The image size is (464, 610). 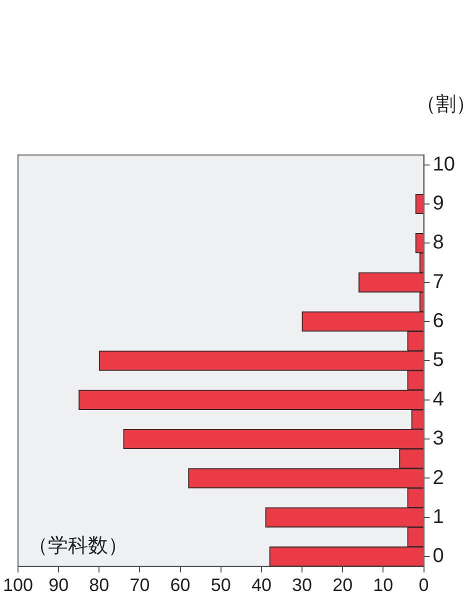 I want to click on x-tick-label: 80, so click(x=99, y=585).